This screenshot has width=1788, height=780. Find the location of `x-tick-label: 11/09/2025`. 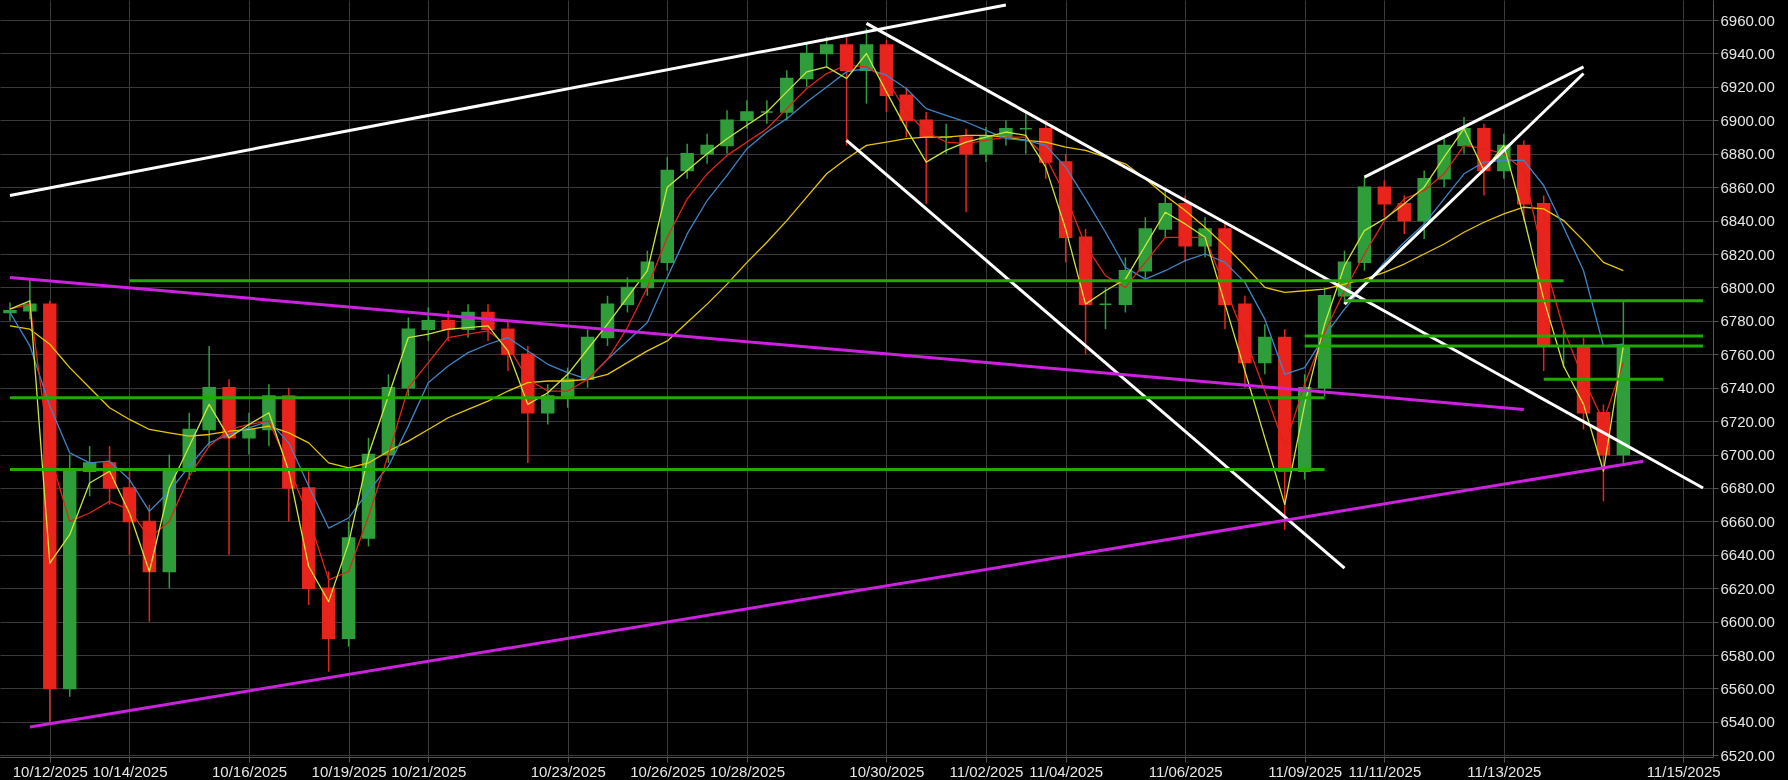

x-tick-label: 11/09/2025 is located at coordinates (1305, 771).